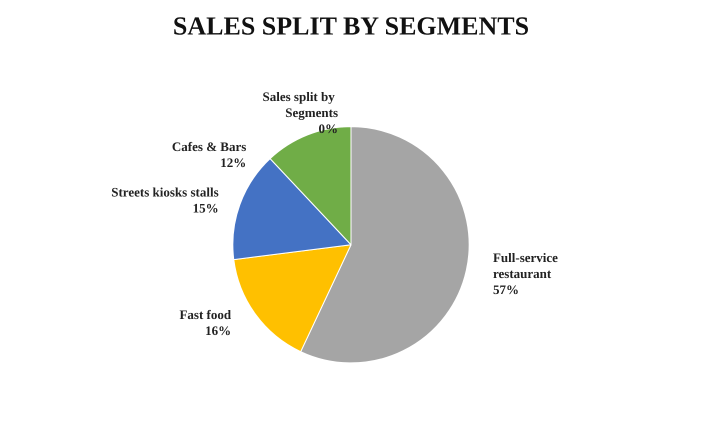 The width and height of the screenshot is (702, 422). What do you see at coordinates (209, 146) in the screenshot?
I see `slice-label: Cafes & Bars` at bounding box center [209, 146].